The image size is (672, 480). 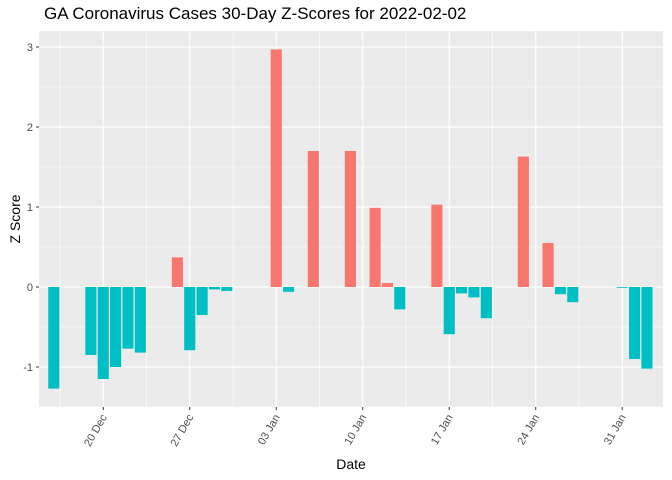 I want to click on y-tick-label: 1, so click(x=30, y=208).